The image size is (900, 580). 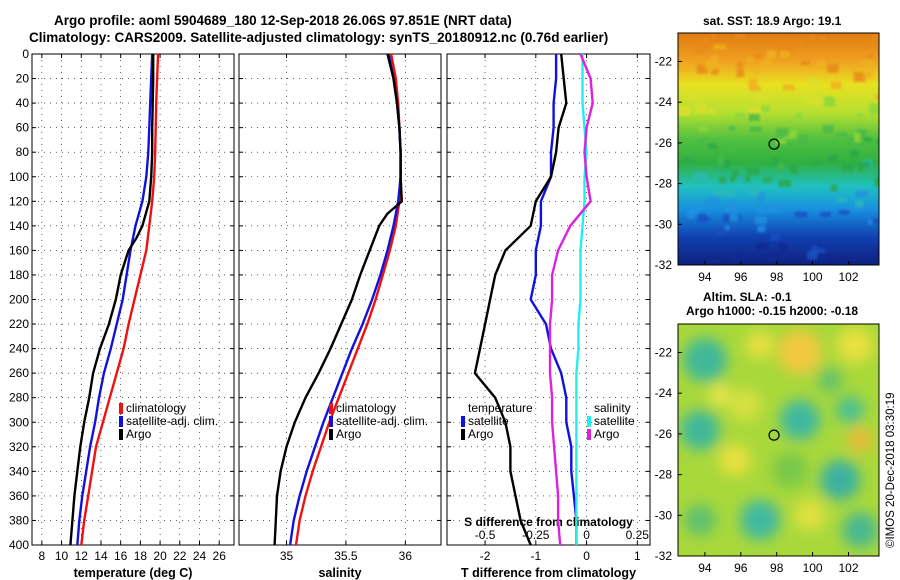 I want to click on sla-map, so click(x=778, y=440).